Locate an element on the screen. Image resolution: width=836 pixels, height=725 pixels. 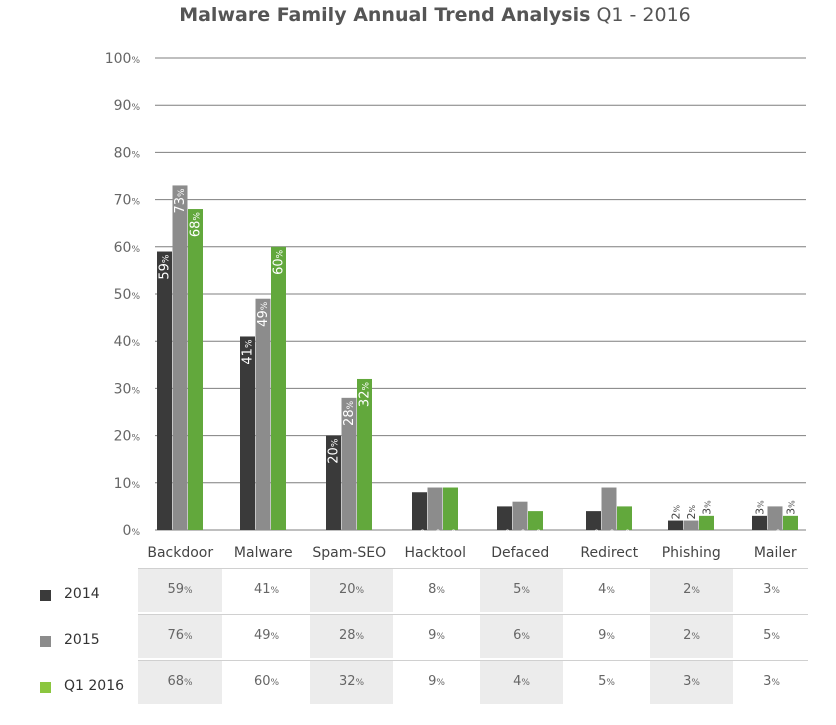
y-tick-label: 50% is located at coordinates (127, 295).